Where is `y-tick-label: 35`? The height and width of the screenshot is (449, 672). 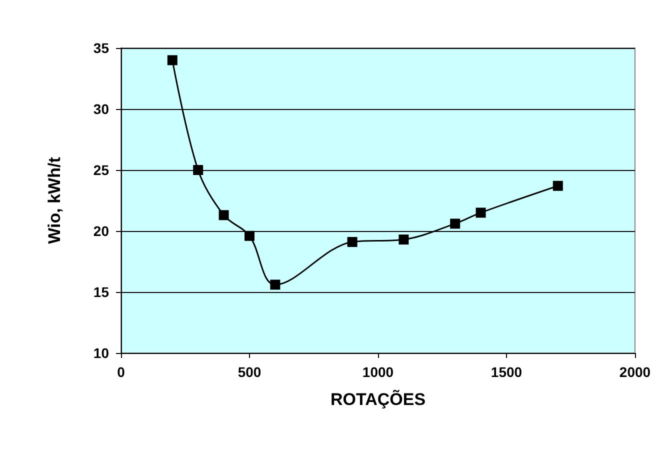
y-tick-label: 35 is located at coordinates (101, 48).